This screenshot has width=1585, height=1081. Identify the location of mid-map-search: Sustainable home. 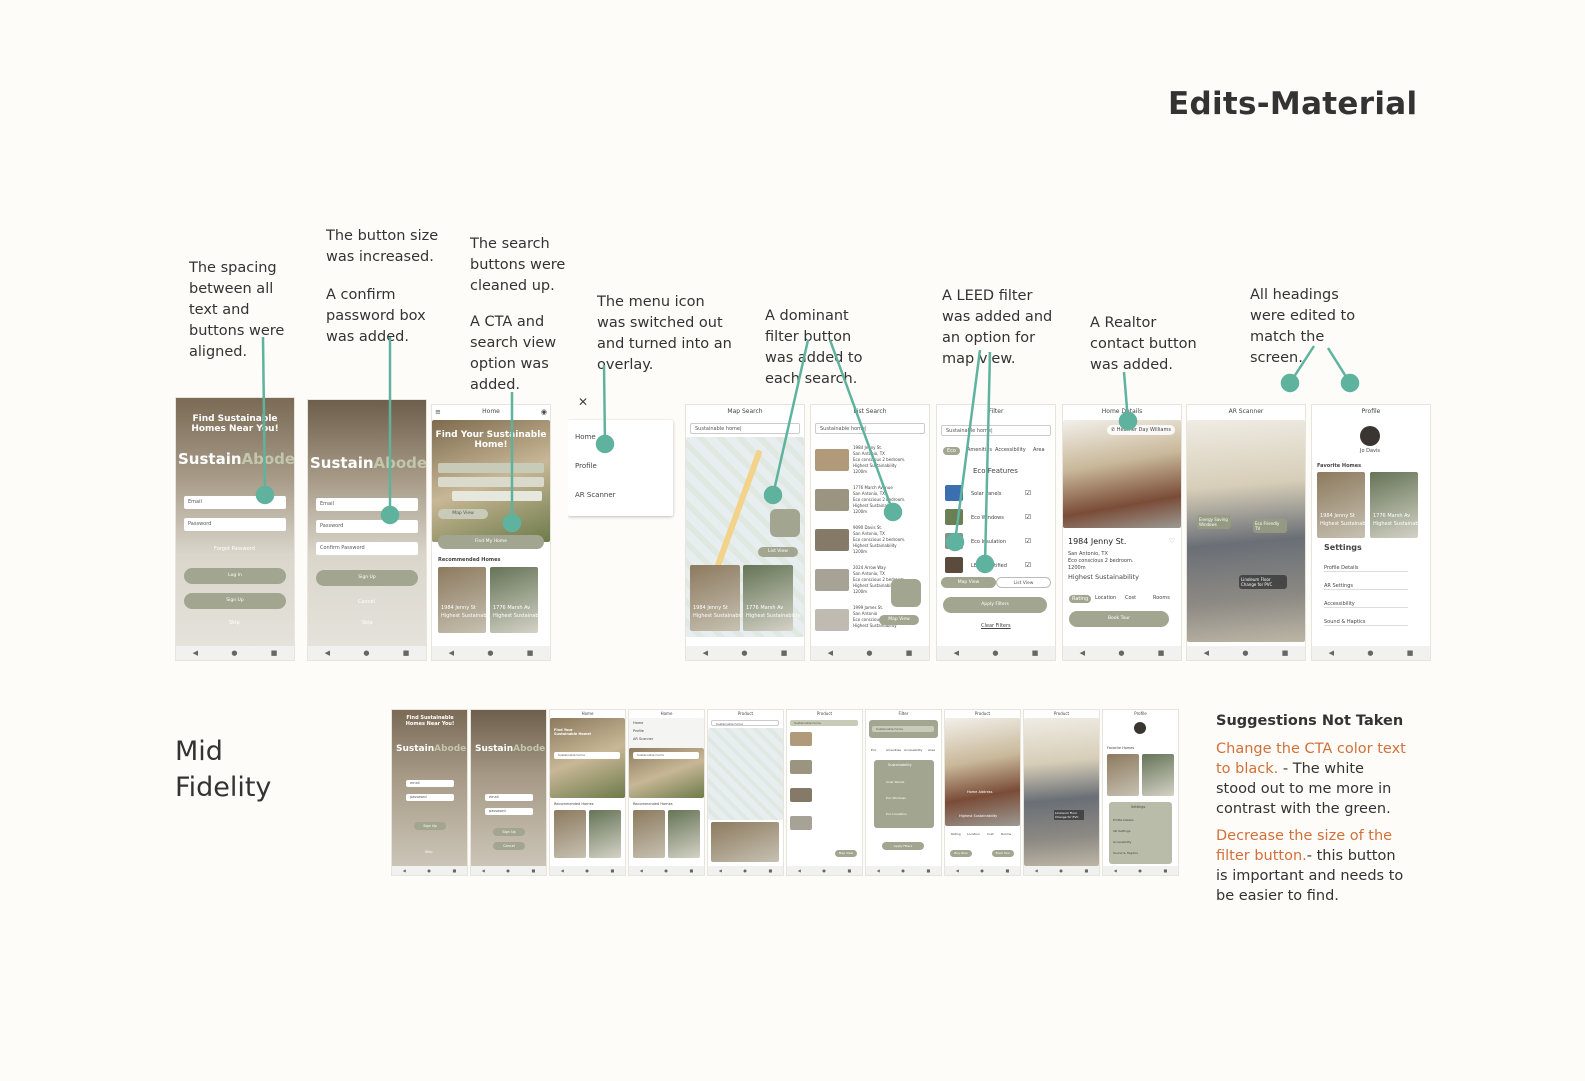
(745, 723).